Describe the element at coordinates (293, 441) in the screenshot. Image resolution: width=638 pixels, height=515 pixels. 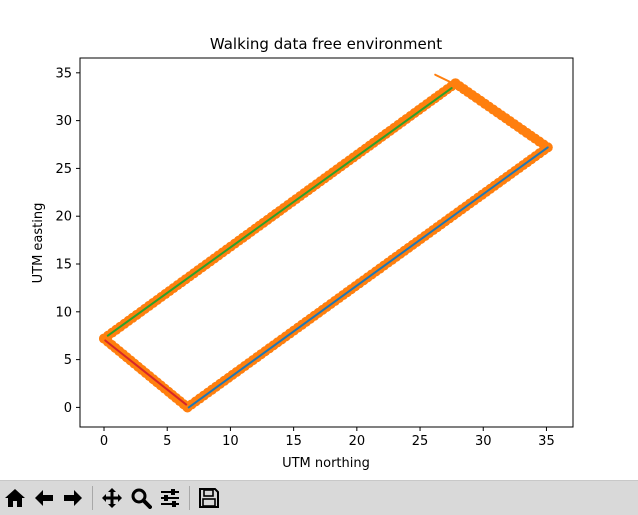
I see `x-tick-label: 15` at that location.